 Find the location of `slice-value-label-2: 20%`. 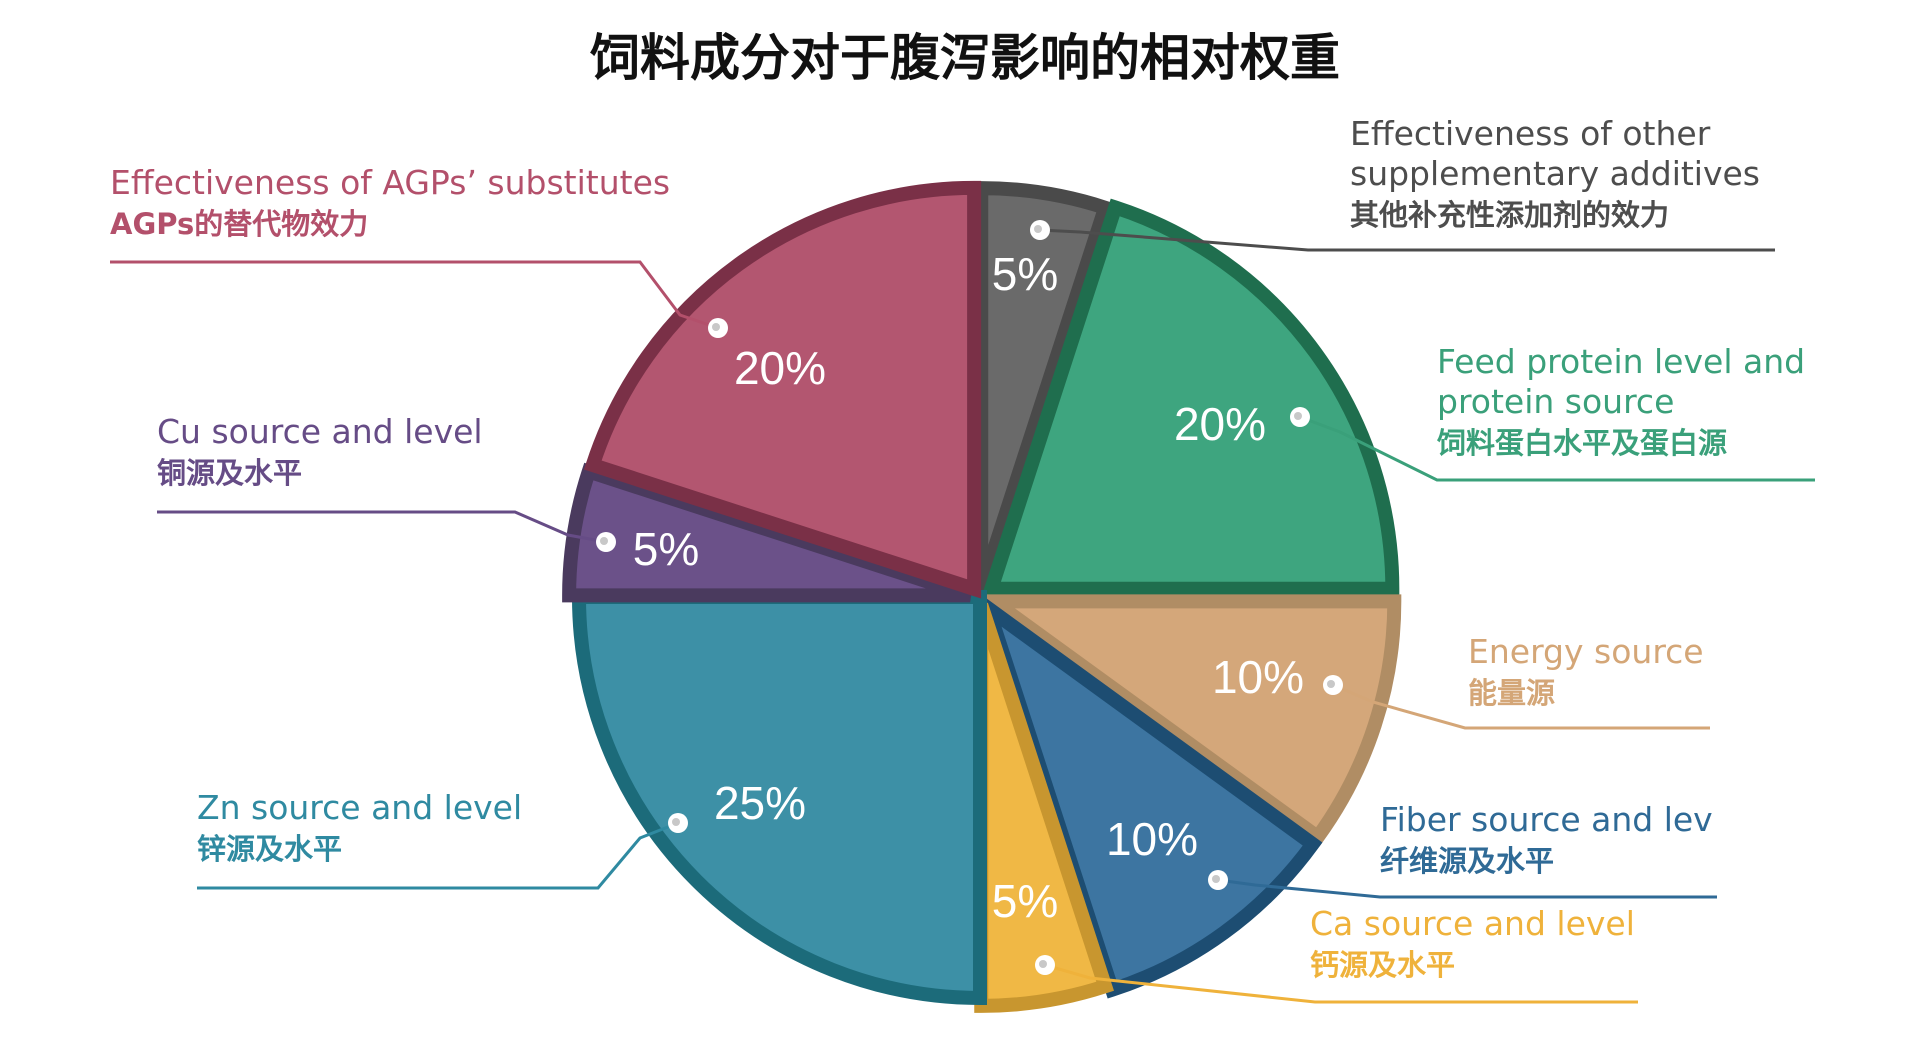

slice-value-label-2: 20% is located at coordinates (1220, 424).